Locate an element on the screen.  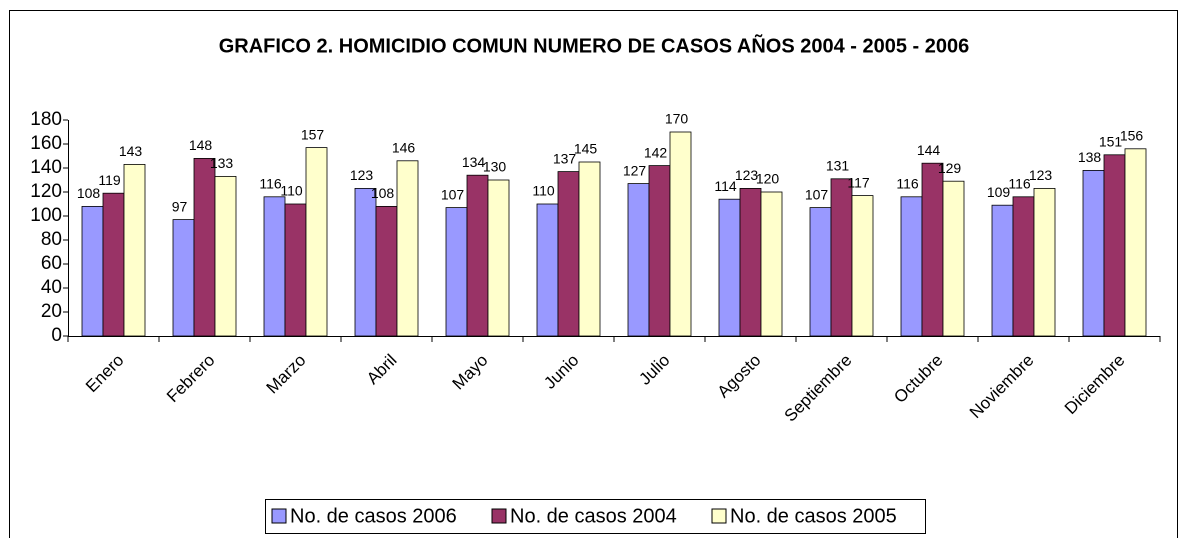
y-tick-label: 80 is located at coordinates (51, 239).